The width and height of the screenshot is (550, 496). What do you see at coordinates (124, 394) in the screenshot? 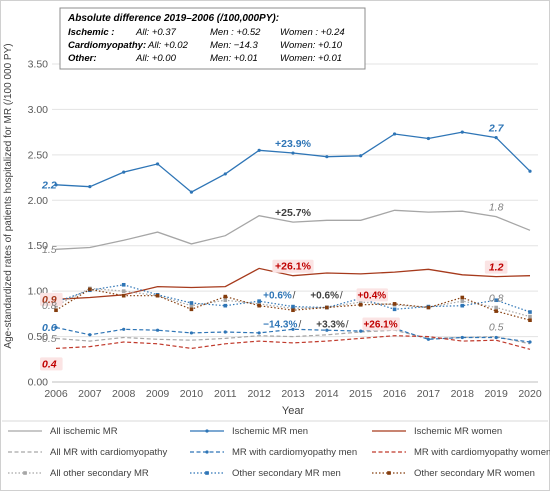
I see `x-tick-label: 2008` at bounding box center [124, 394].